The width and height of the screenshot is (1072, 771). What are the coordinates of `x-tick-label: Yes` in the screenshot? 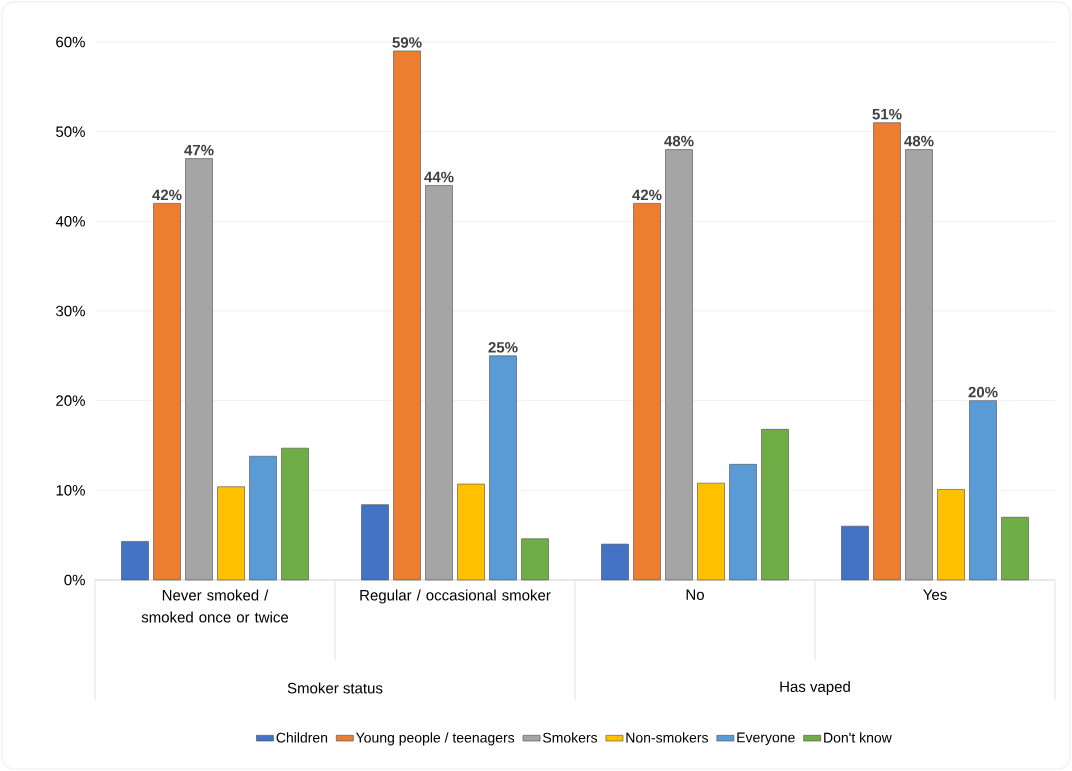 It's located at (935, 594).